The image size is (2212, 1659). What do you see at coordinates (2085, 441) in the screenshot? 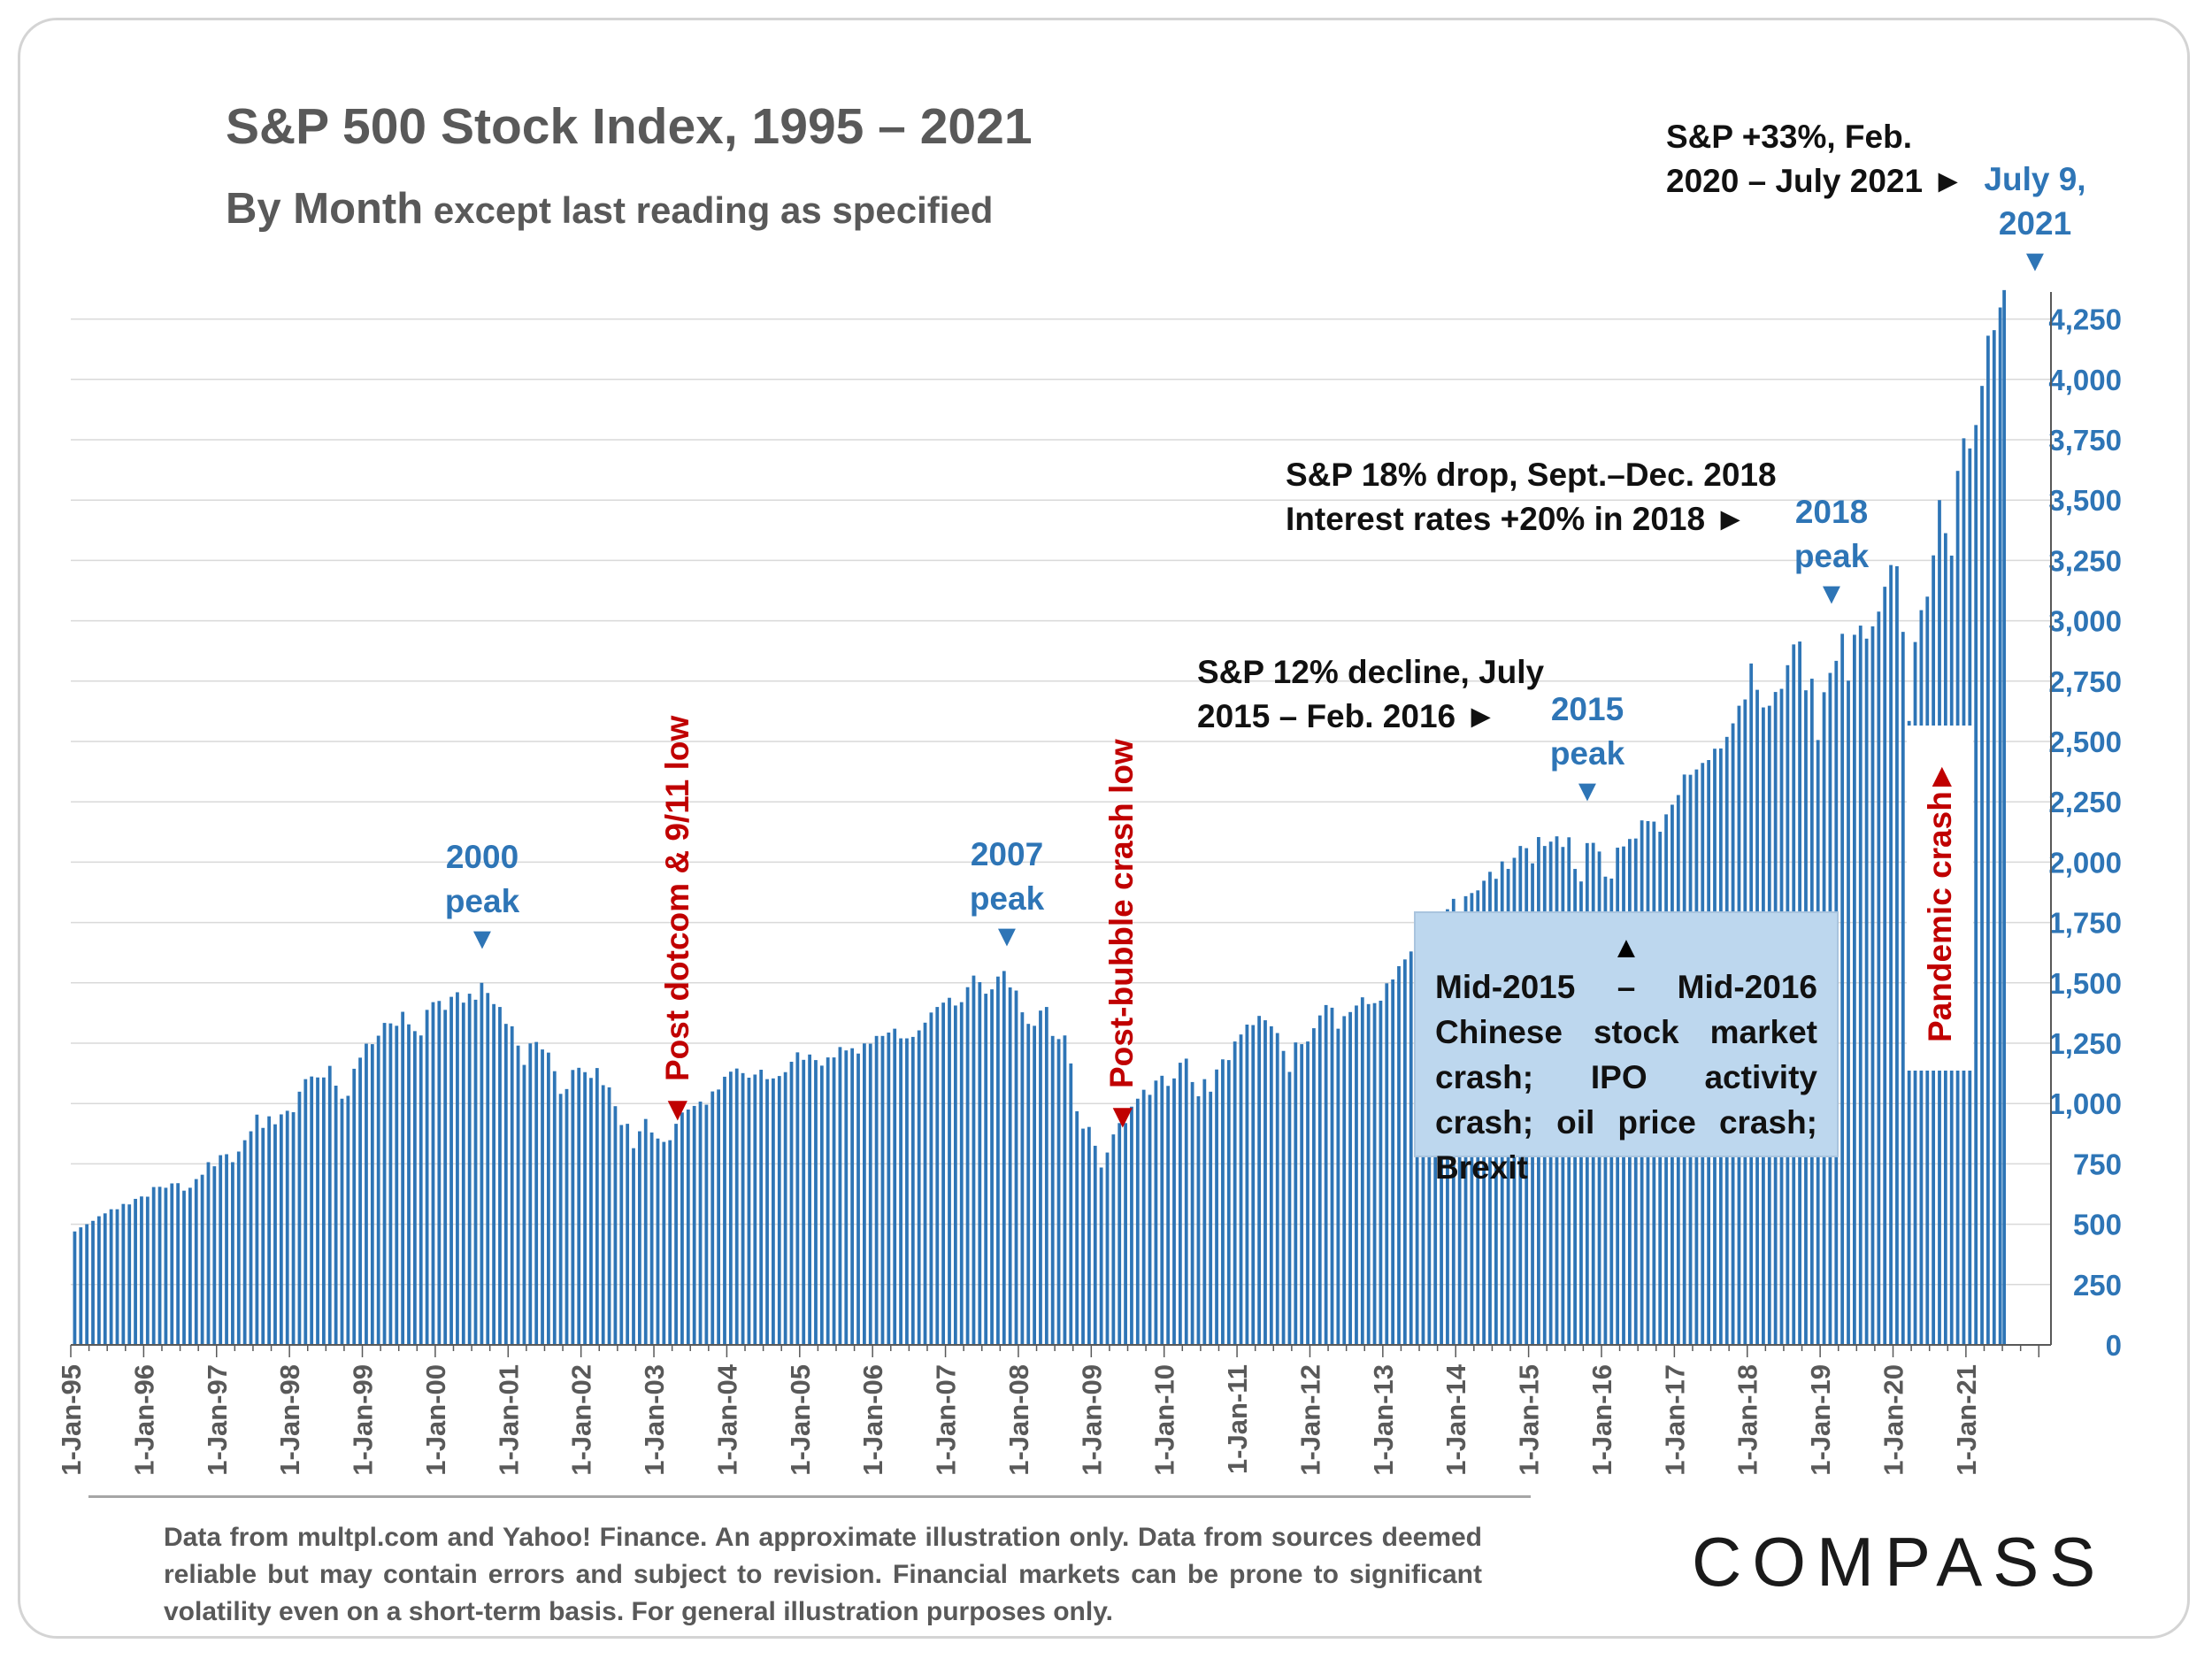
I see `y-tick-label: 3,750` at bounding box center [2085, 441].